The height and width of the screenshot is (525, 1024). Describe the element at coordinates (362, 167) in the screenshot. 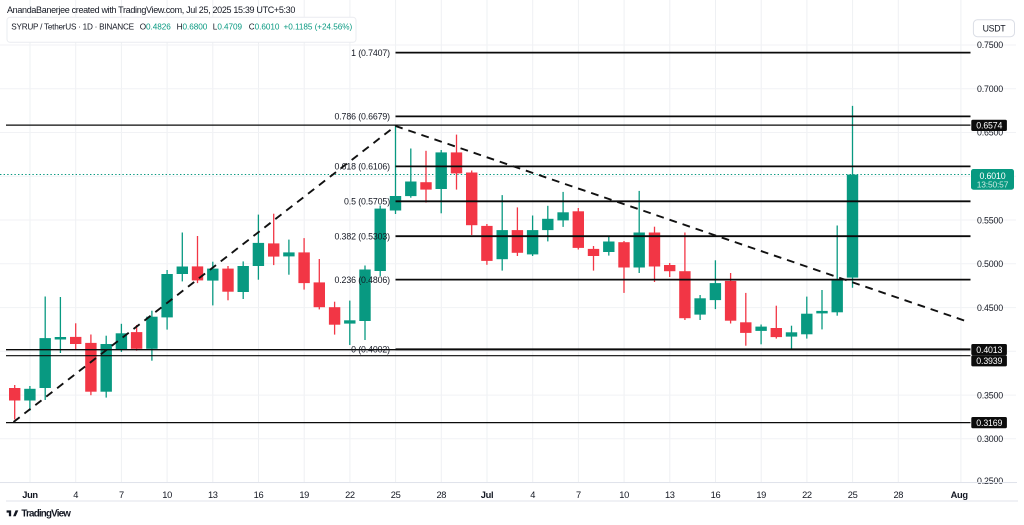

I see `svg-text: 0.618 (0.6106)` at that location.